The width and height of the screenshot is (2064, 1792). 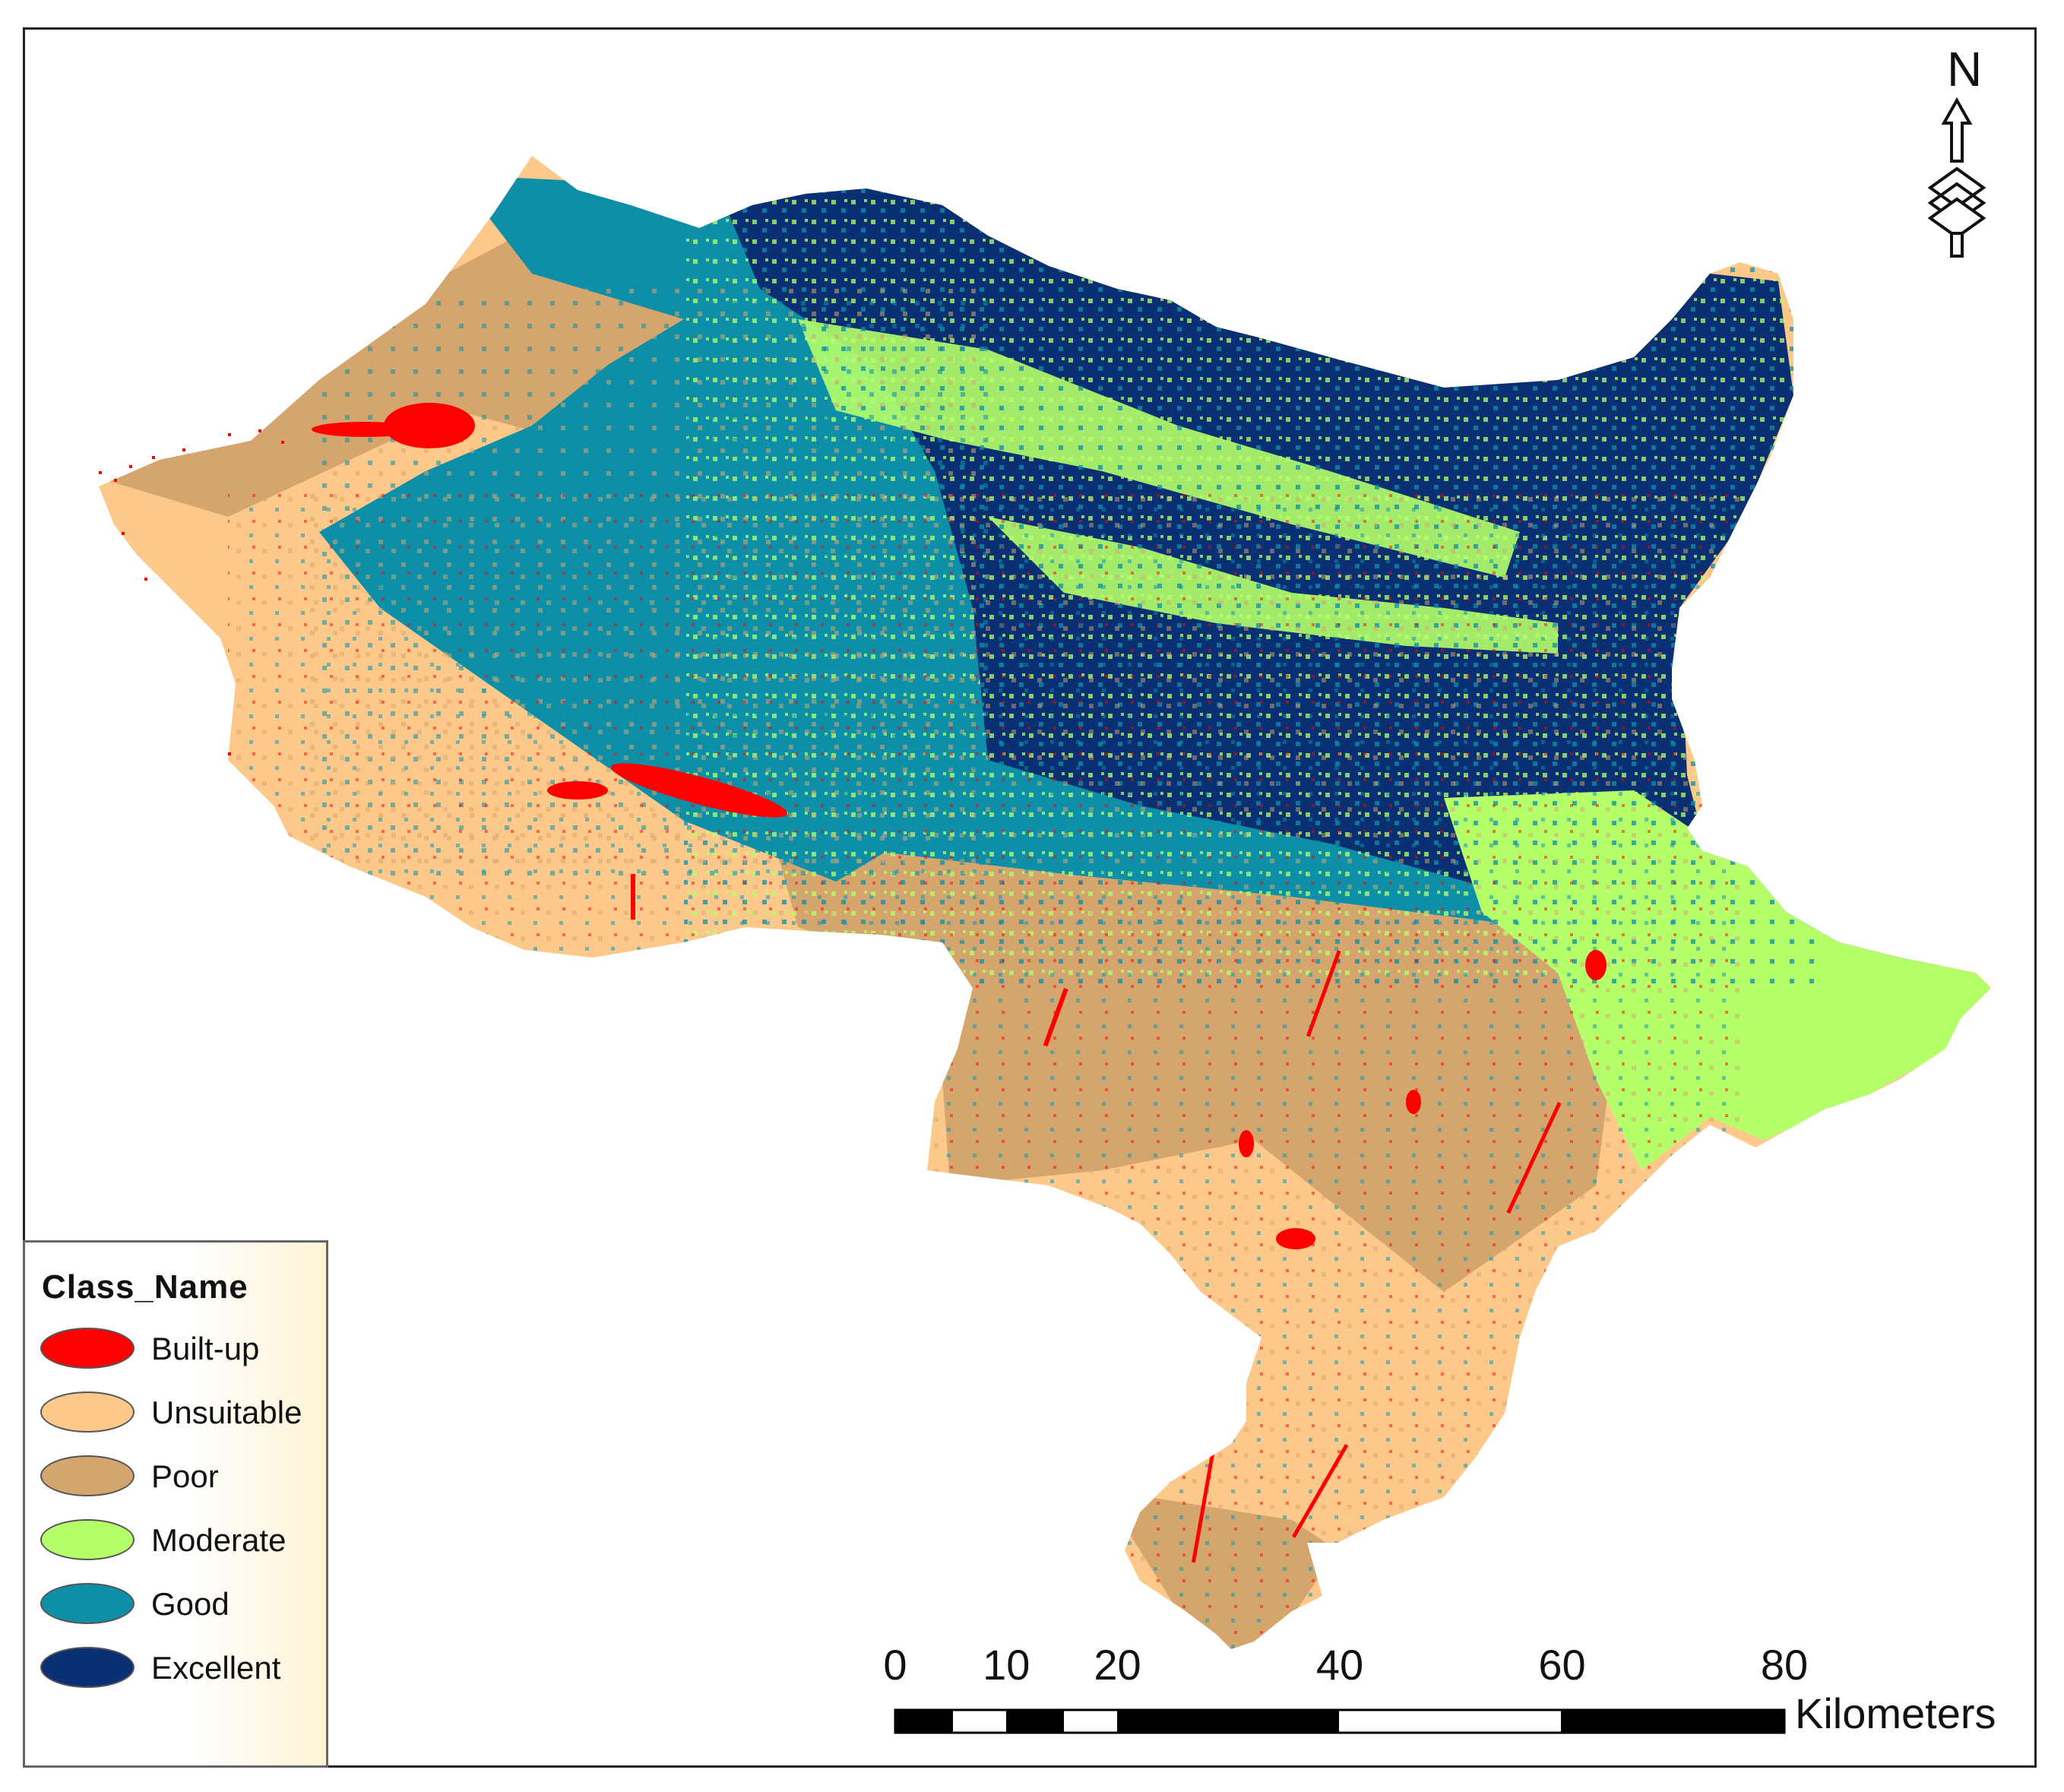 I want to click on north-arrow-icon, so click(x=1956, y=177).